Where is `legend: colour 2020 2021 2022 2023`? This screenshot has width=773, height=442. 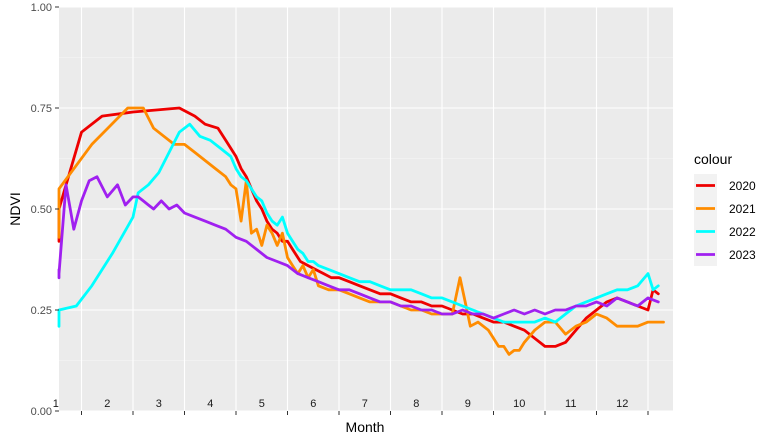 legend: colour 2020 2021 2022 2023 is located at coordinates (725, 208).